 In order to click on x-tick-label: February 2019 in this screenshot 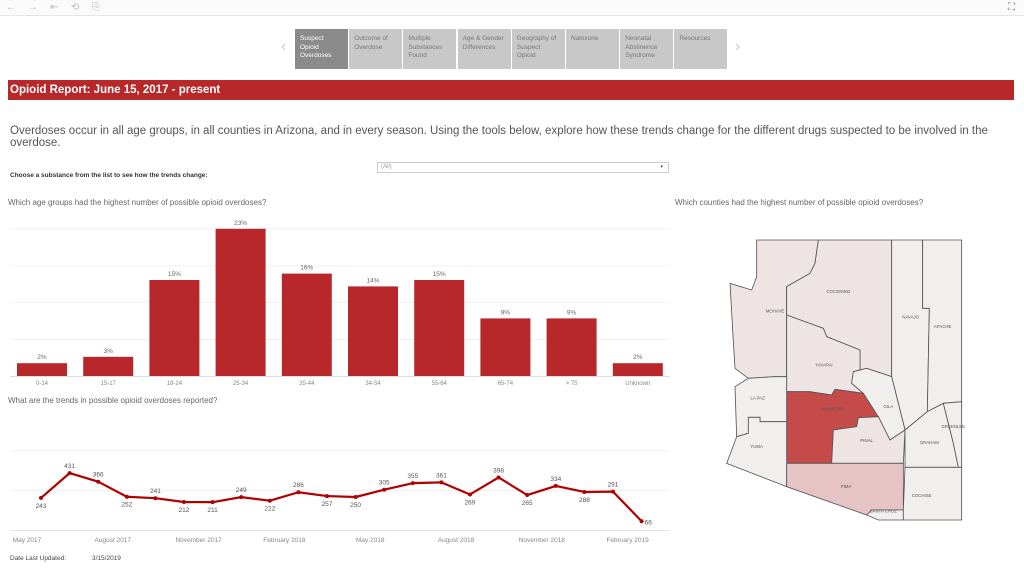, I will do `click(627, 540)`.